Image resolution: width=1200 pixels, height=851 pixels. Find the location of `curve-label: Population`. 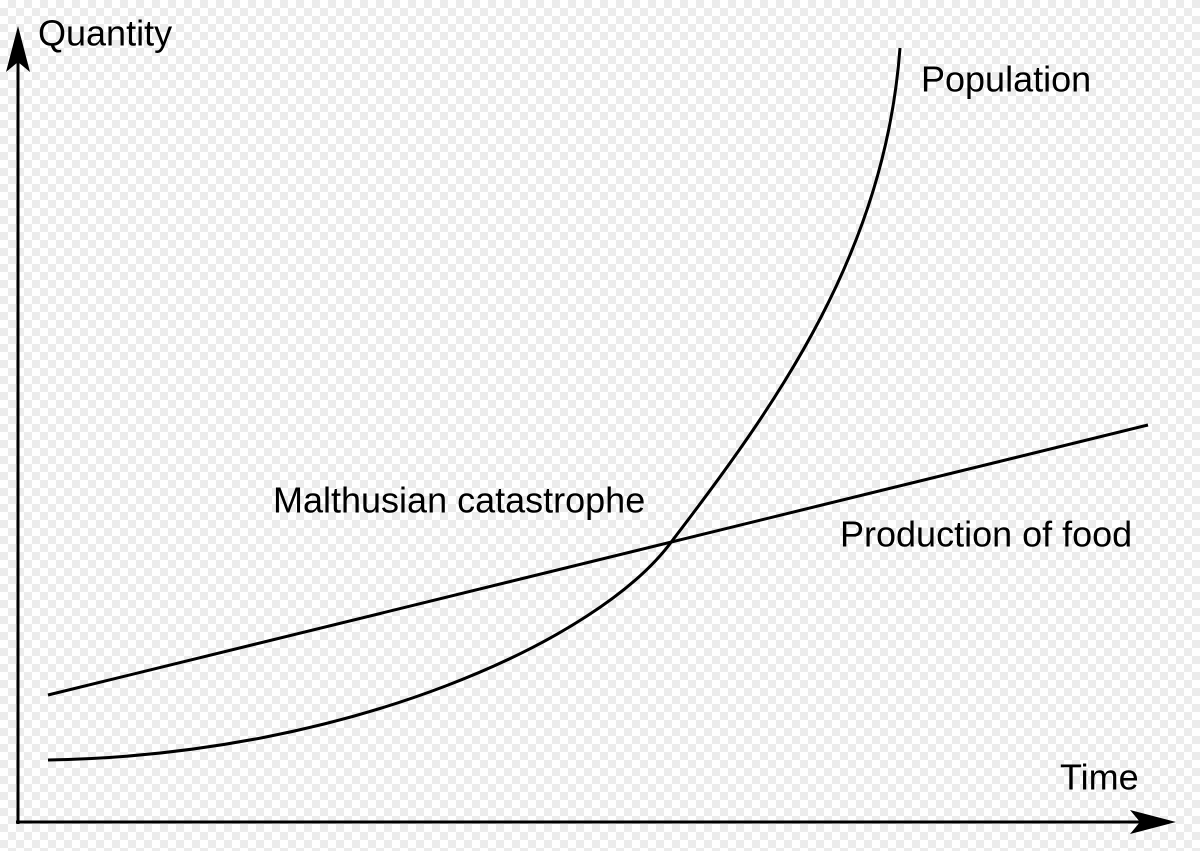

curve-label: Population is located at coordinates (1006, 79).